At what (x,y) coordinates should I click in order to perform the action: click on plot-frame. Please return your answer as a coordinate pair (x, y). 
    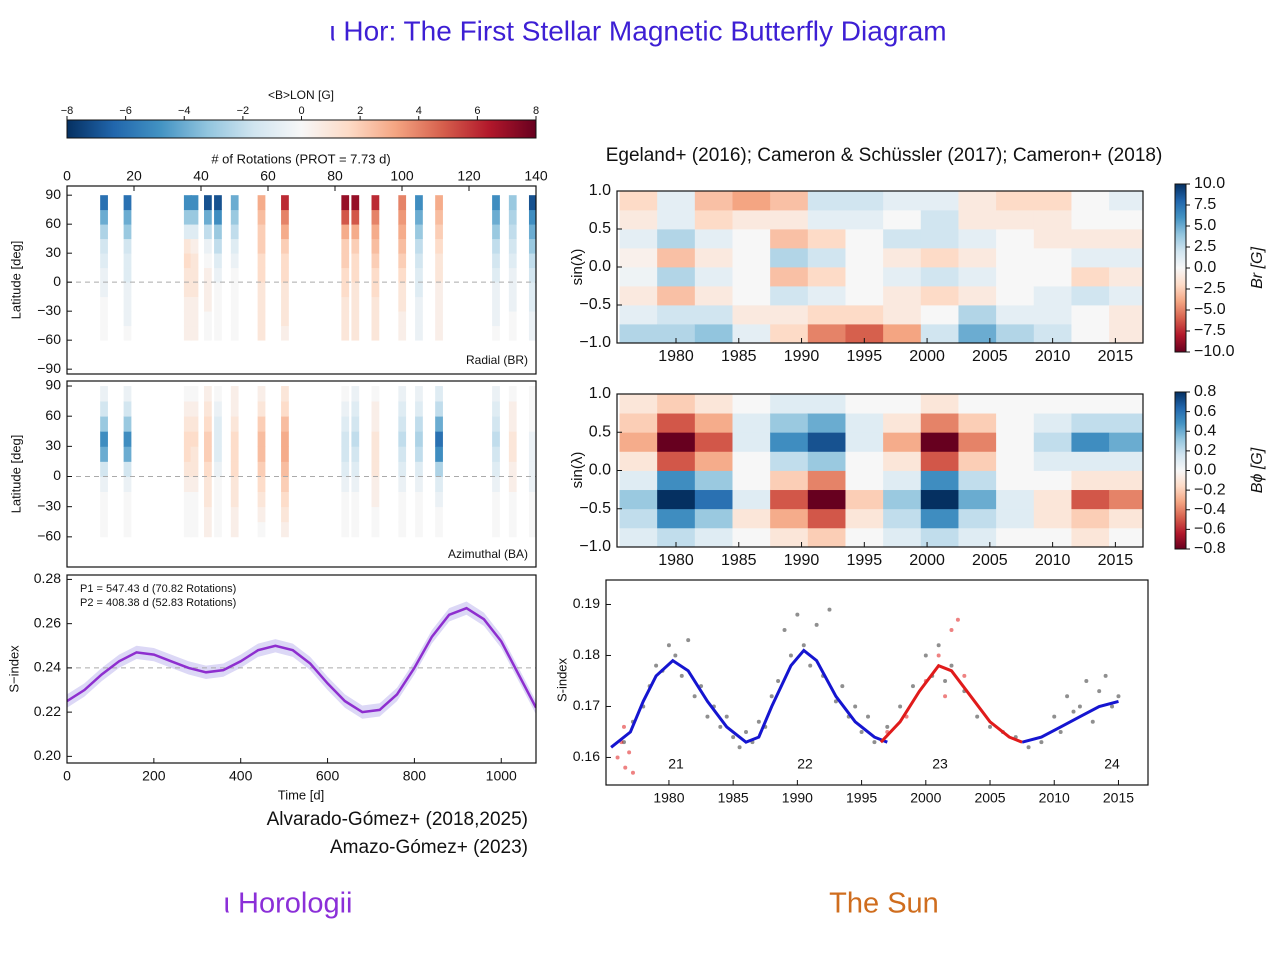
    Looking at the image, I should click on (877, 682).